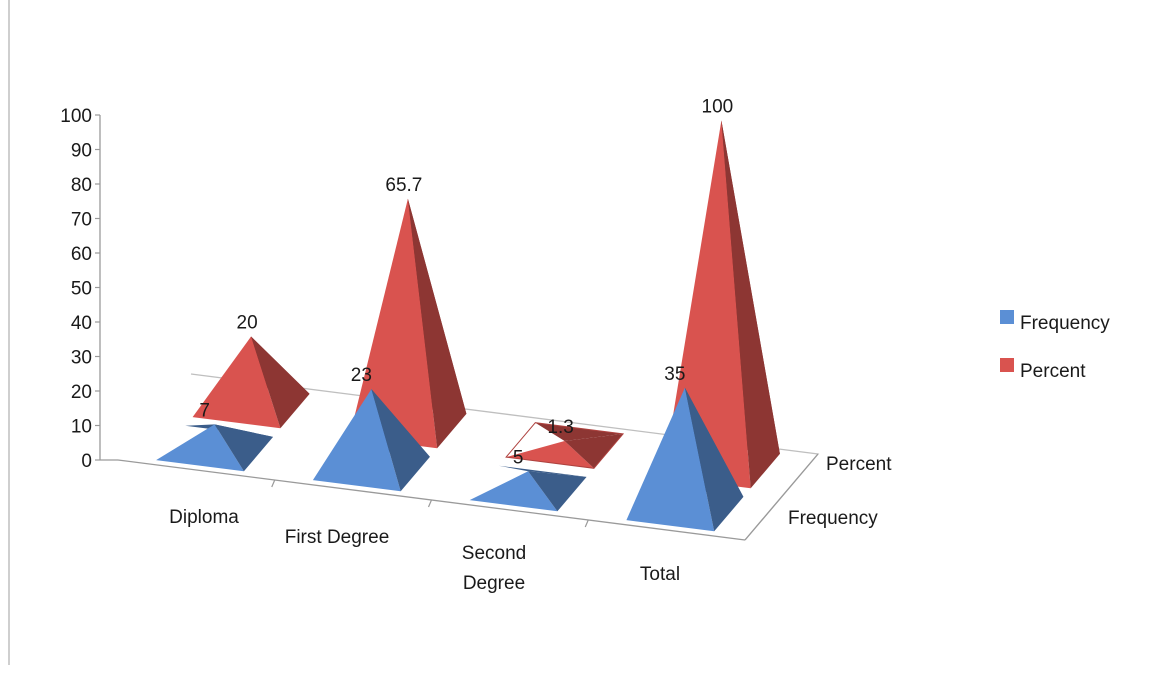 Image resolution: width=1152 pixels, height=673 pixels. Describe the element at coordinates (660, 574) in the screenshot. I see `x-category-label: Total` at that location.